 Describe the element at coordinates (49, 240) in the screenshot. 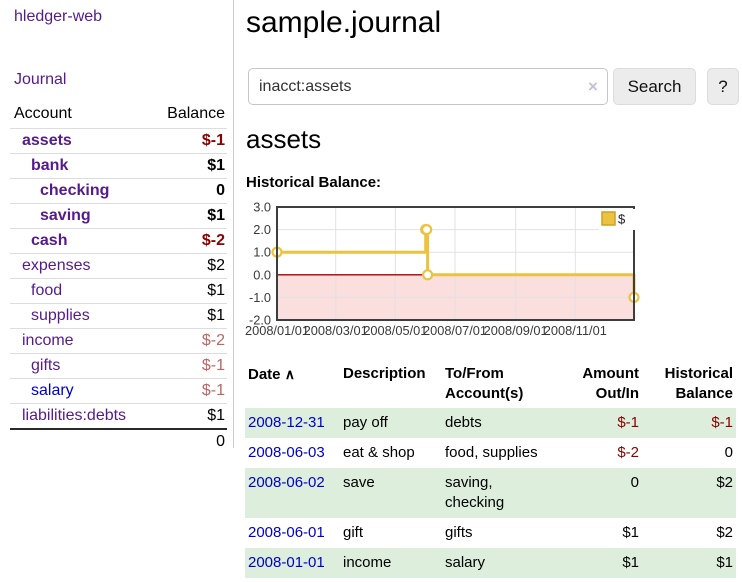

I see `account-link: cash` at that location.